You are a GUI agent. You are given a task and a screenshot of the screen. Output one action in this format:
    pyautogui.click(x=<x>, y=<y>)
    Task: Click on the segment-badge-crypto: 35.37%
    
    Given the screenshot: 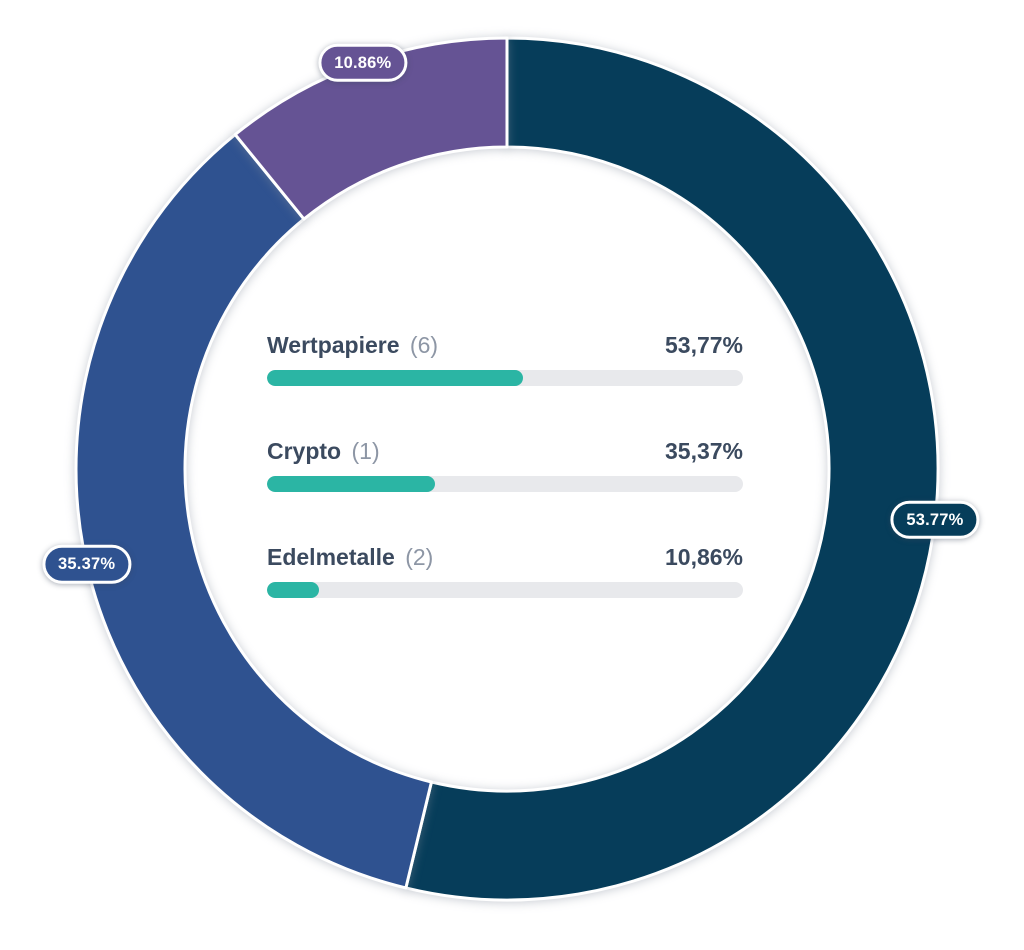 What is the action you would take?
    pyautogui.click(x=87, y=564)
    